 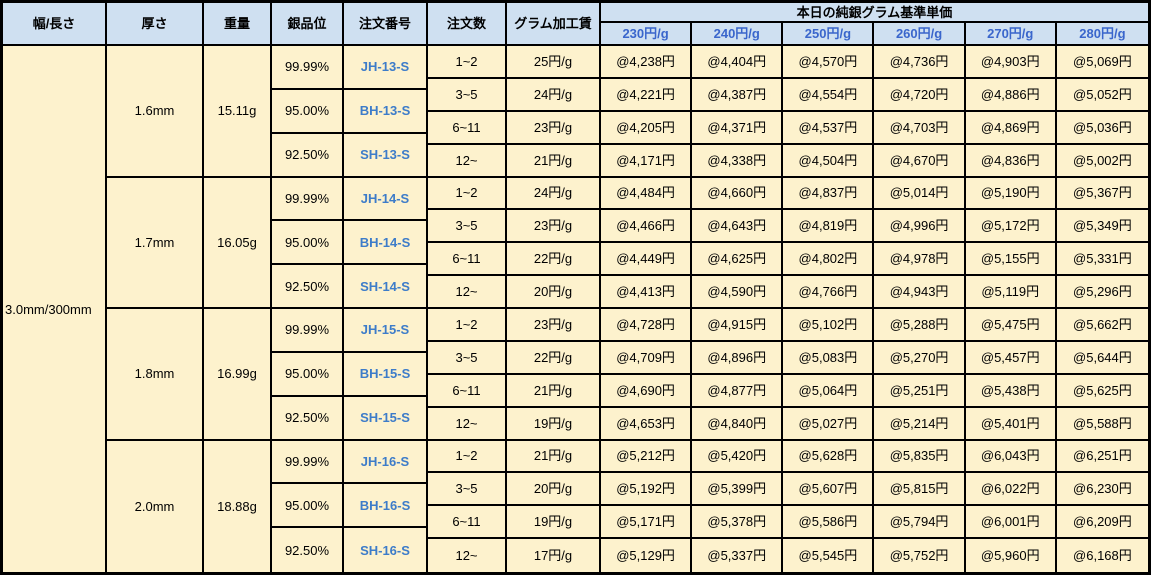 What do you see at coordinates (647, 260) in the screenshot?
I see `price-cell: @4,449円` at bounding box center [647, 260].